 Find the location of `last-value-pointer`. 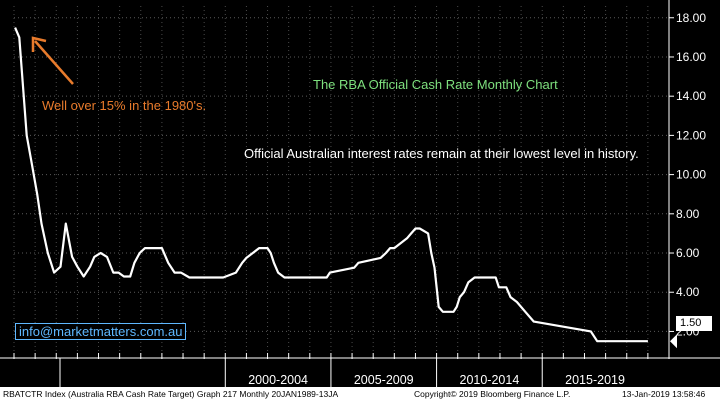

last-value-pointer is located at coordinates (673, 341).